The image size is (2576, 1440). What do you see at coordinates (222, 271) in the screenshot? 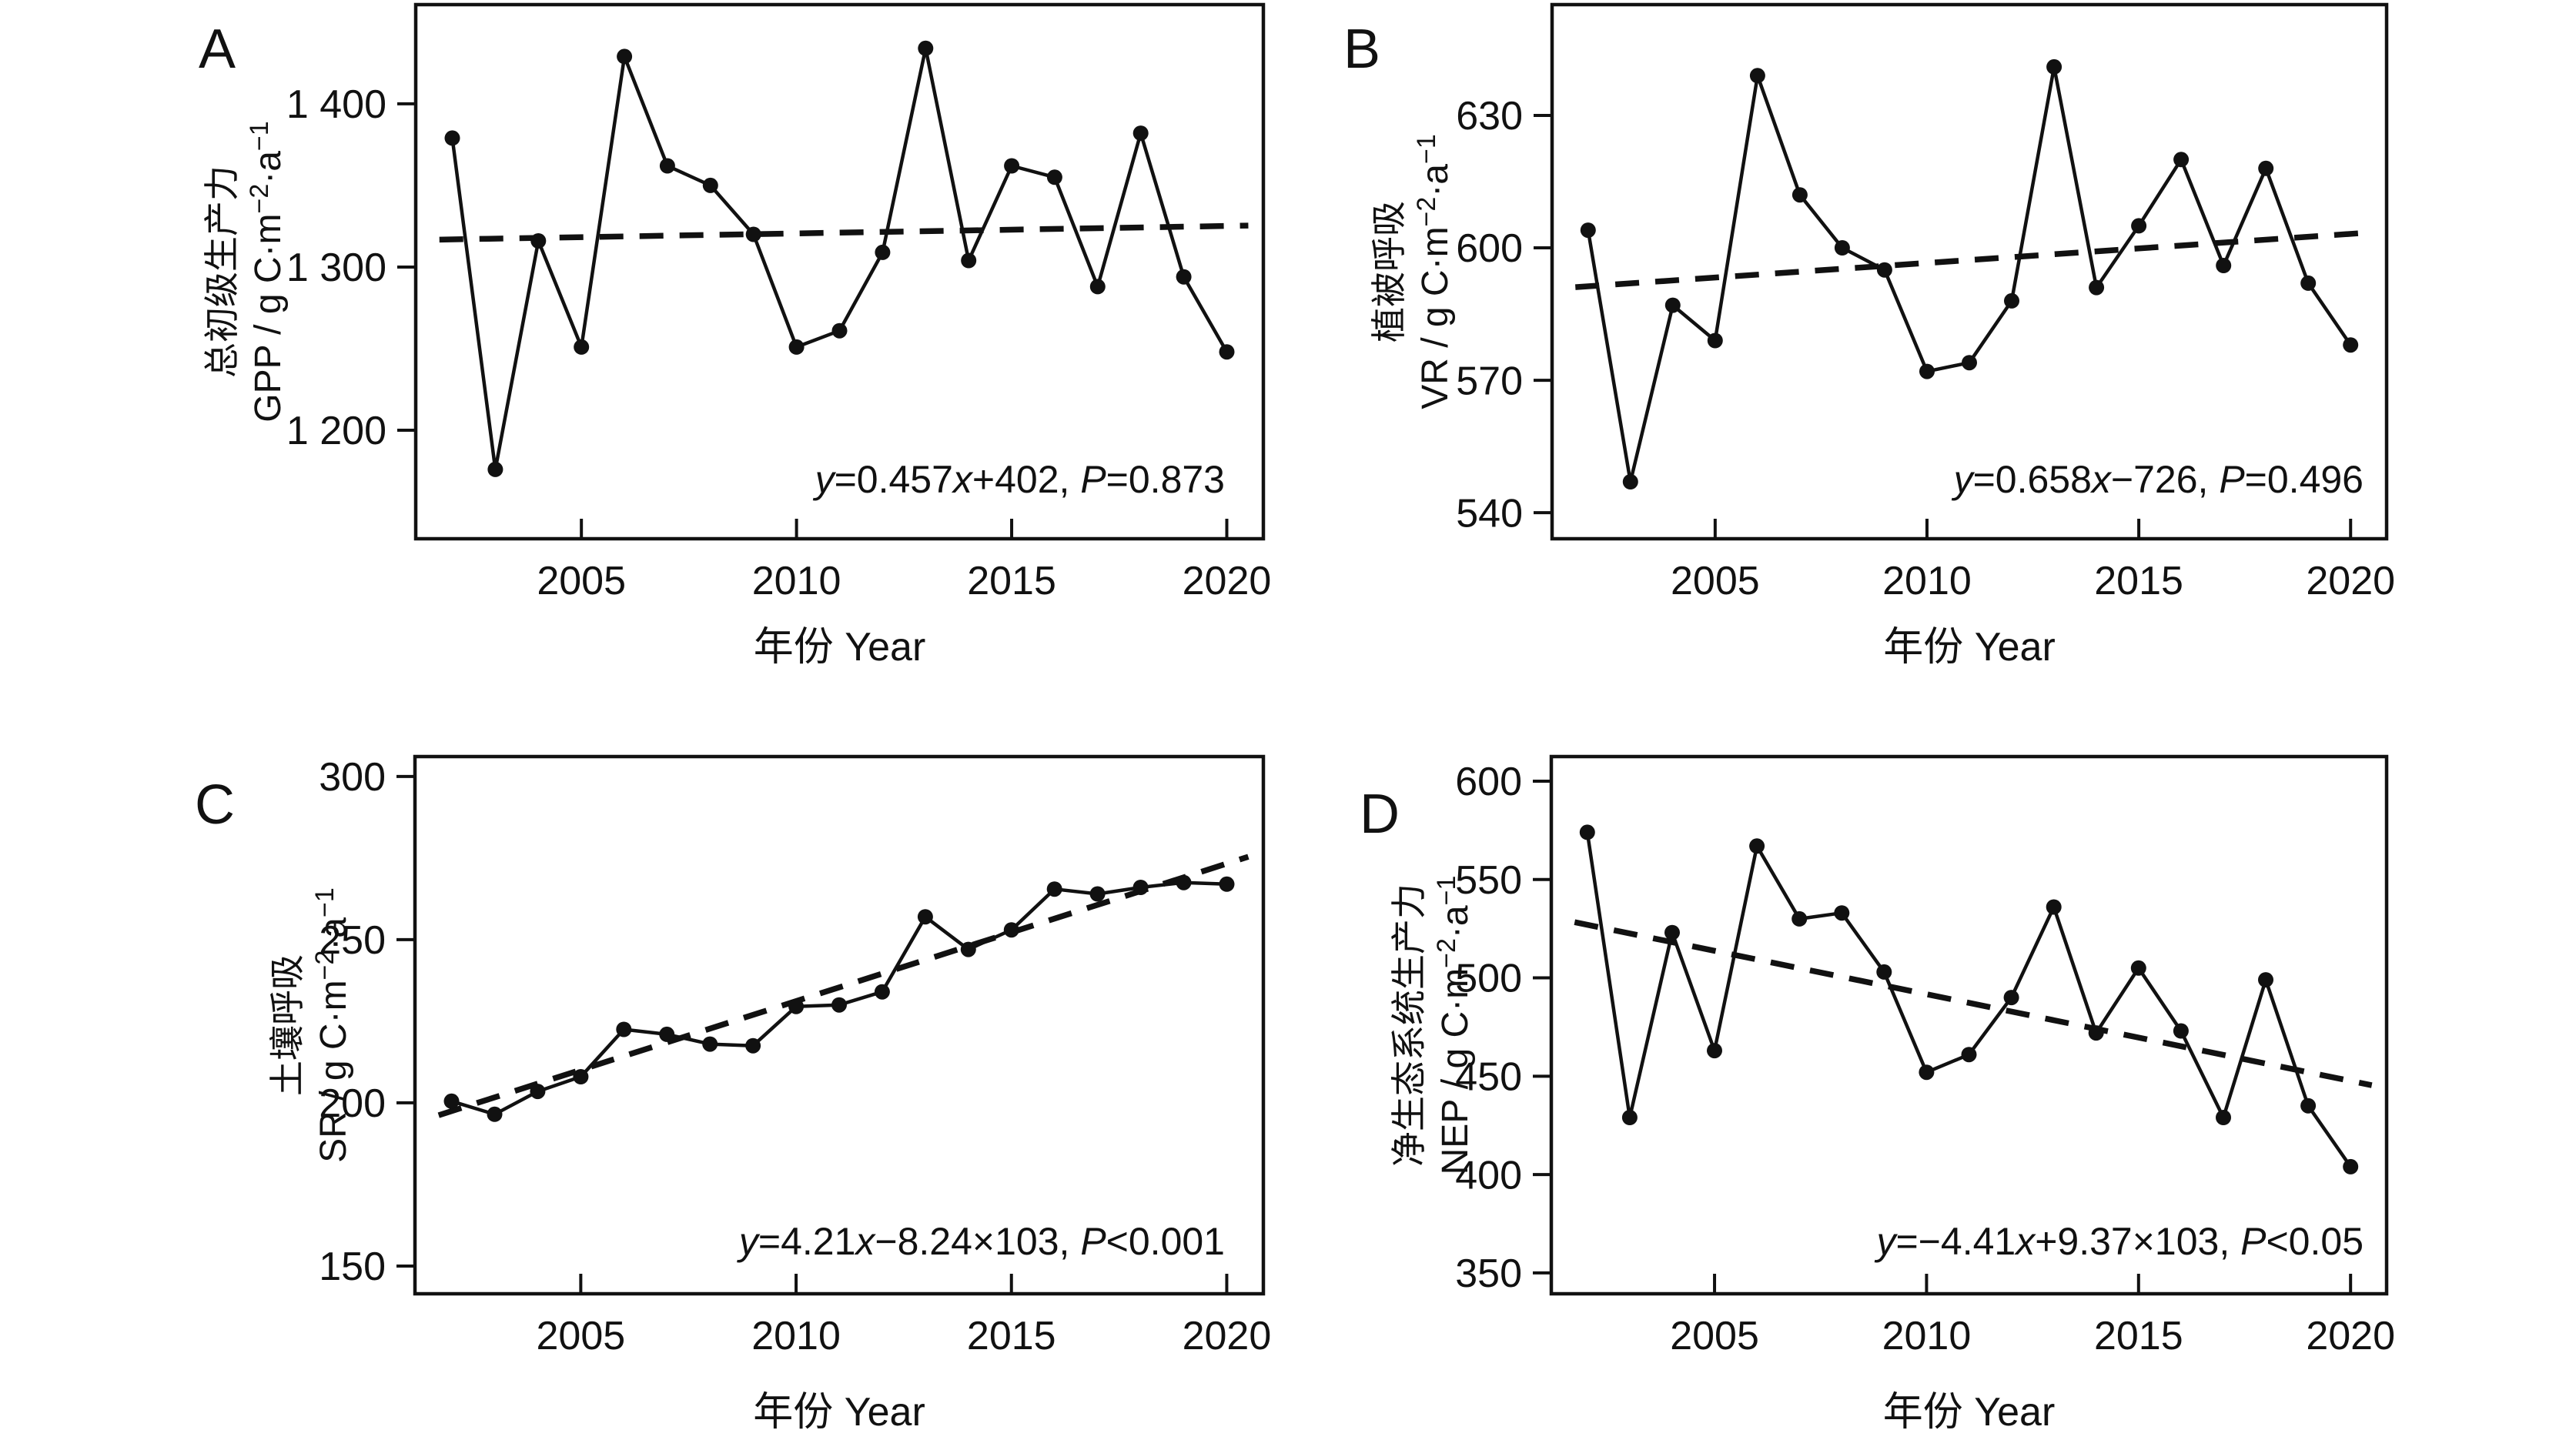
I see `y-axis-title-chinese: 总初级生产力` at bounding box center [222, 271].